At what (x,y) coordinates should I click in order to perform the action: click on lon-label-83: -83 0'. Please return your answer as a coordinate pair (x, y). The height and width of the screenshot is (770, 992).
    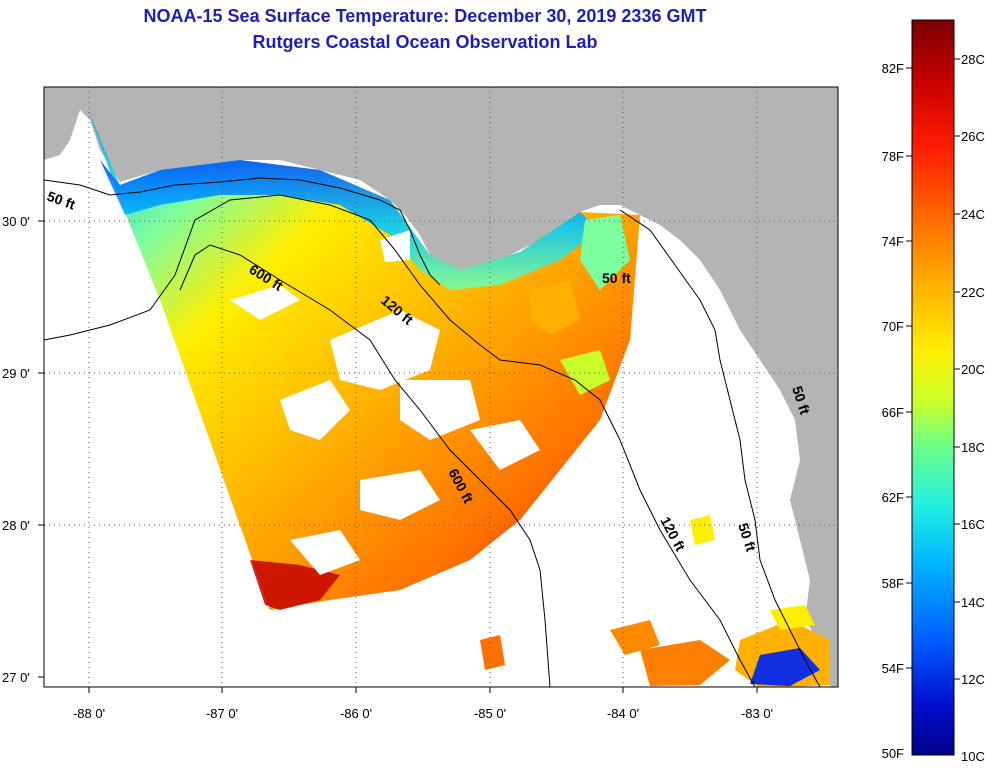
    Looking at the image, I should click on (757, 713).